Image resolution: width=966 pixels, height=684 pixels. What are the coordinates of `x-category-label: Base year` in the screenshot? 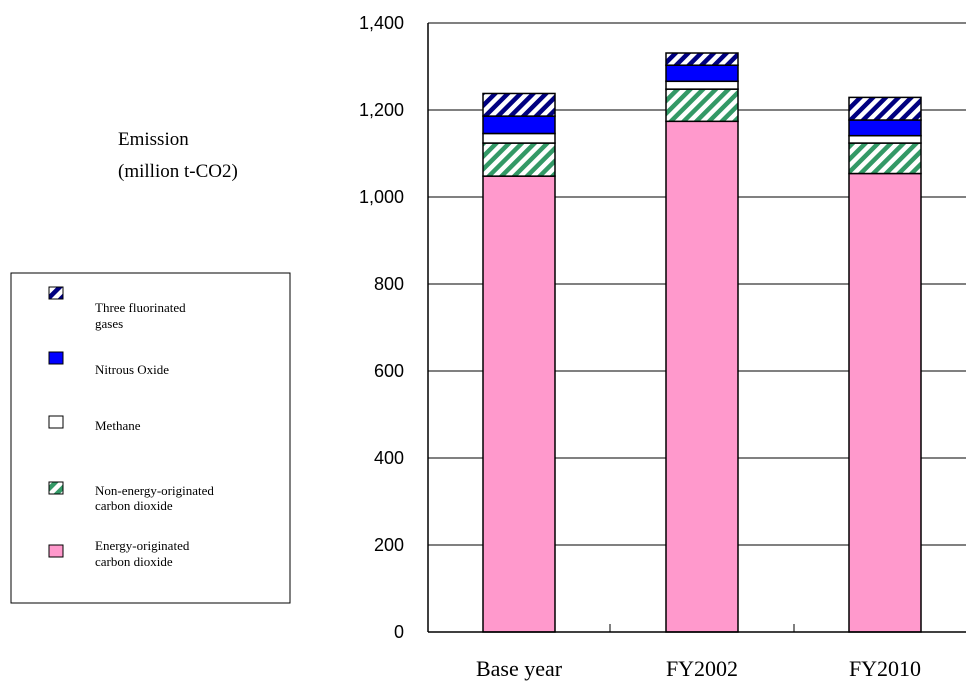 It's located at (519, 668).